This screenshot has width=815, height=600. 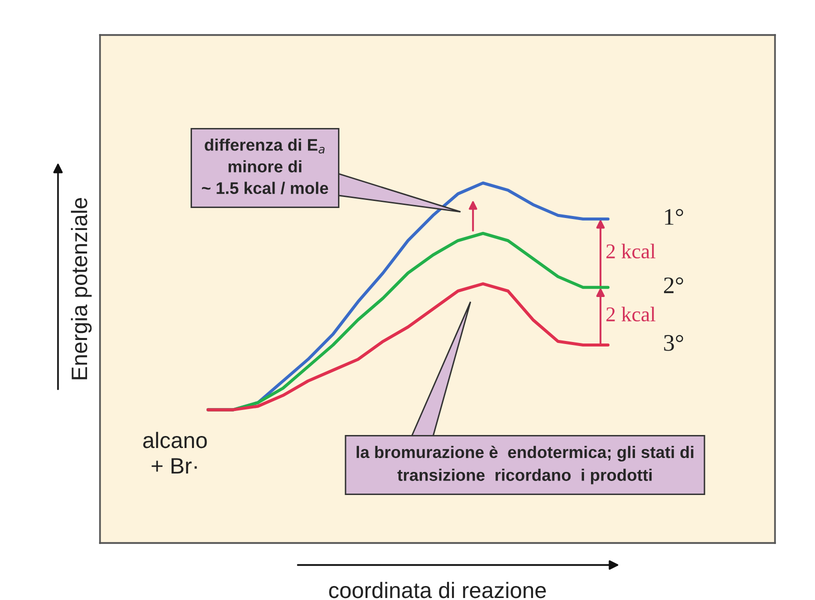 I want to click on annotation: alcano + Br·, so click(x=175, y=453).